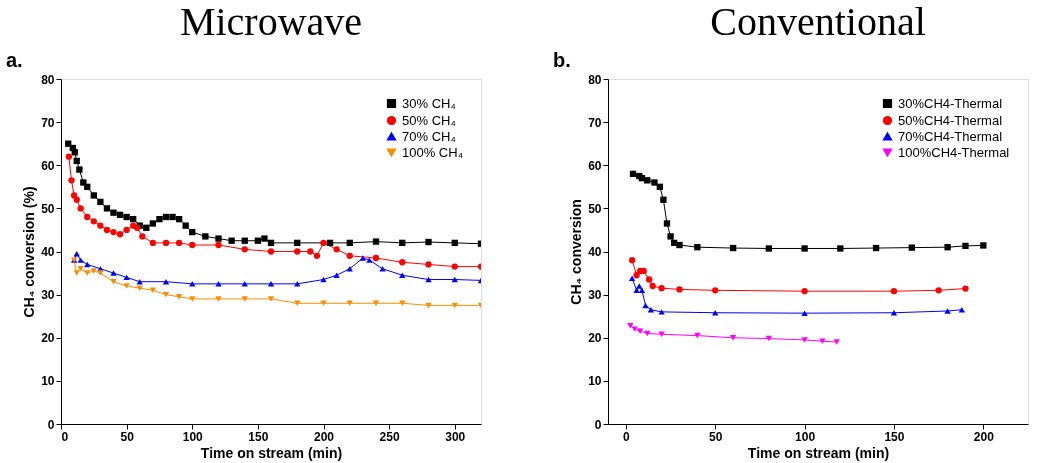 The image size is (1038, 463). I want to click on y-tick-label: 30, so click(595, 295).